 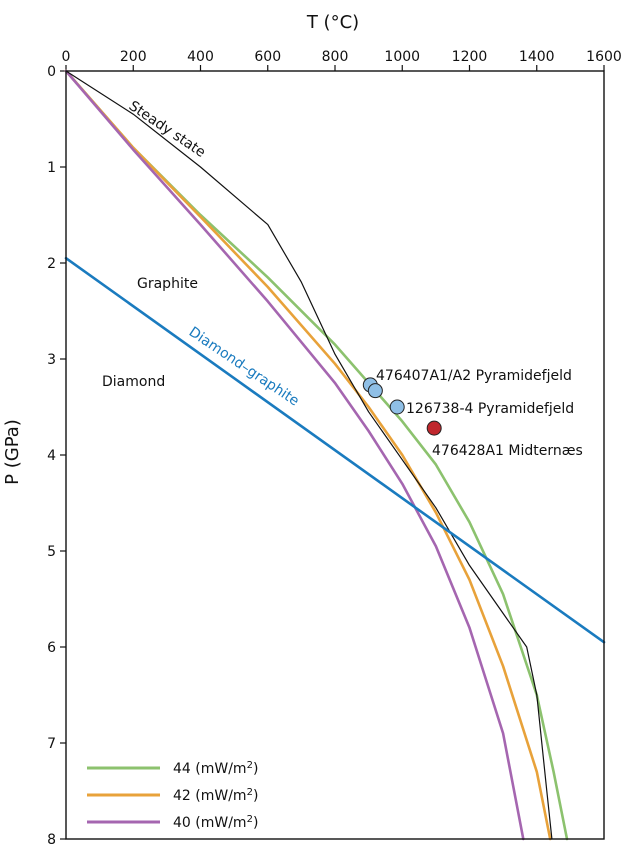 What do you see at coordinates (507, 451) in the screenshot?
I see `sample-label-476428: 476428A1 Midternæs` at bounding box center [507, 451].